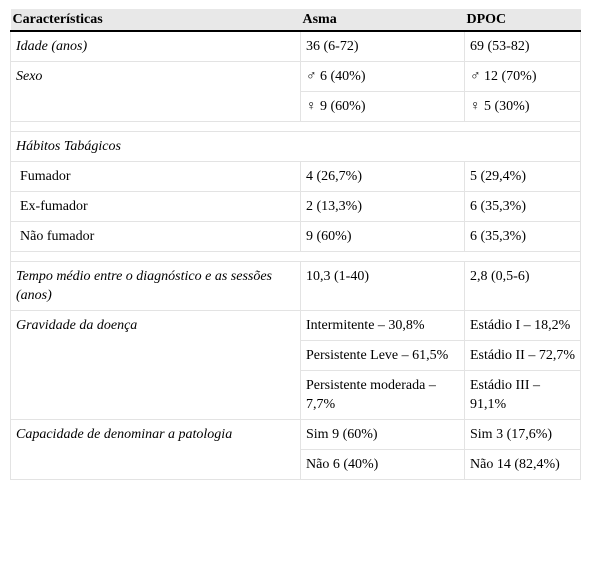 The height and width of the screenshot is (561, 590). I want to click on row-label-idade: Idade (anos), so click(155, 46).